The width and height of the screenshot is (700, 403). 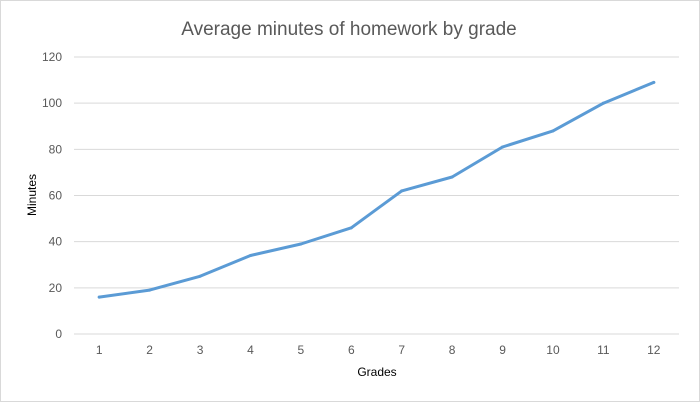 I want to click on y-axis-ticks: 0 20 40 60 80 100 120, so click(x=52, y=195).